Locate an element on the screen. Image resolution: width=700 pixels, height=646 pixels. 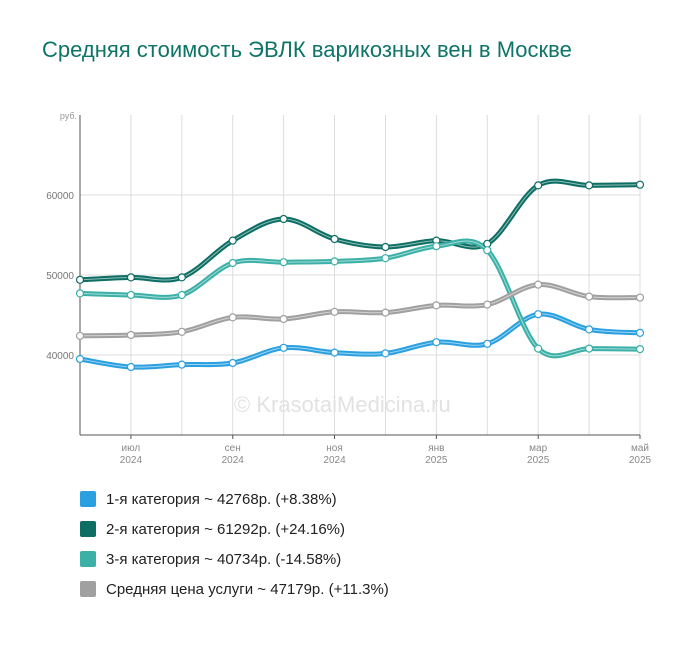
legend-label: Средняя цена услуги ~ 47179р. (+11.3%) is located at coordinates (247, 589).